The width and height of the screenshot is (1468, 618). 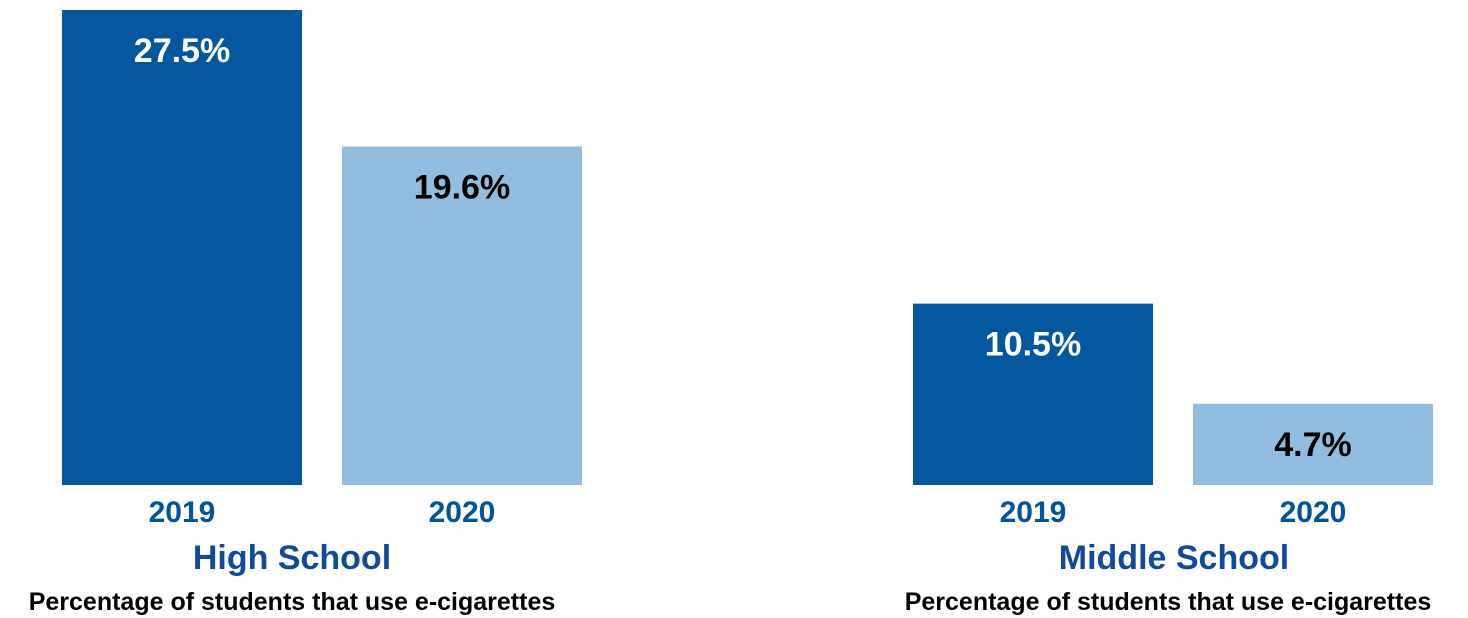 I want to click on high-school-x-tick-2019: 2019, so click(x=182, y=512).